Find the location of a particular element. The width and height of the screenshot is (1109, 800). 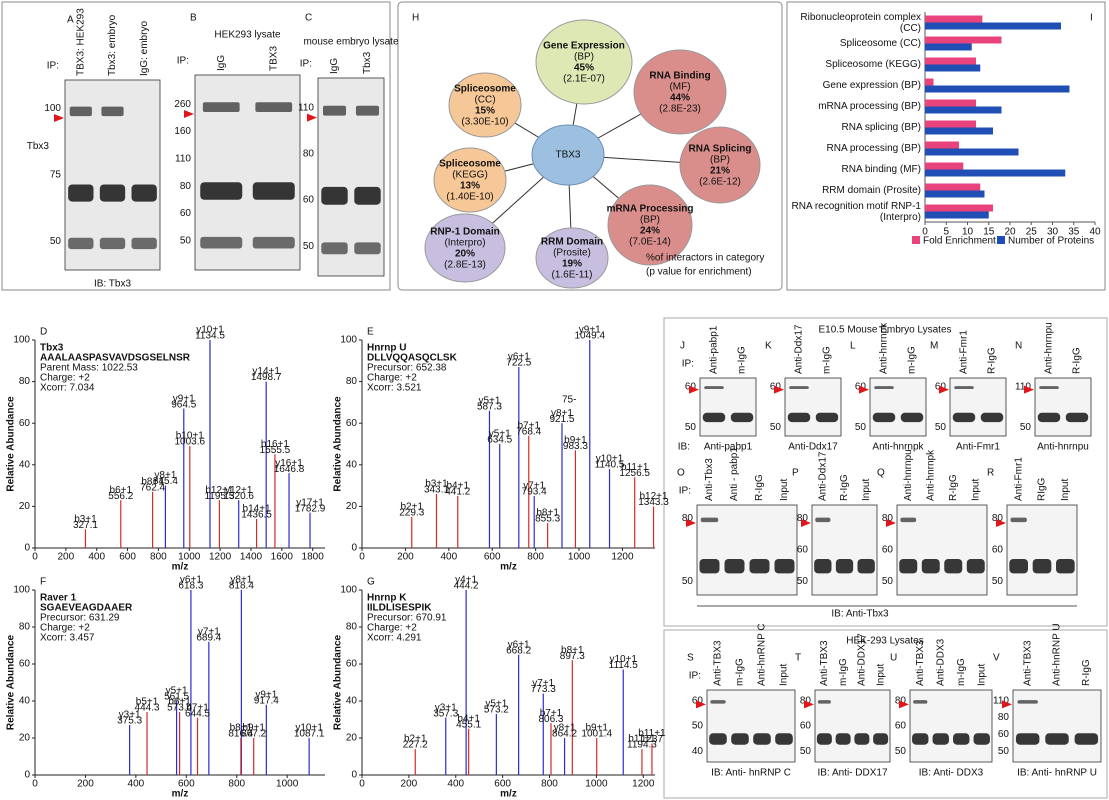

peak-mz: 1256.5 is located at coordinates (634, 473).